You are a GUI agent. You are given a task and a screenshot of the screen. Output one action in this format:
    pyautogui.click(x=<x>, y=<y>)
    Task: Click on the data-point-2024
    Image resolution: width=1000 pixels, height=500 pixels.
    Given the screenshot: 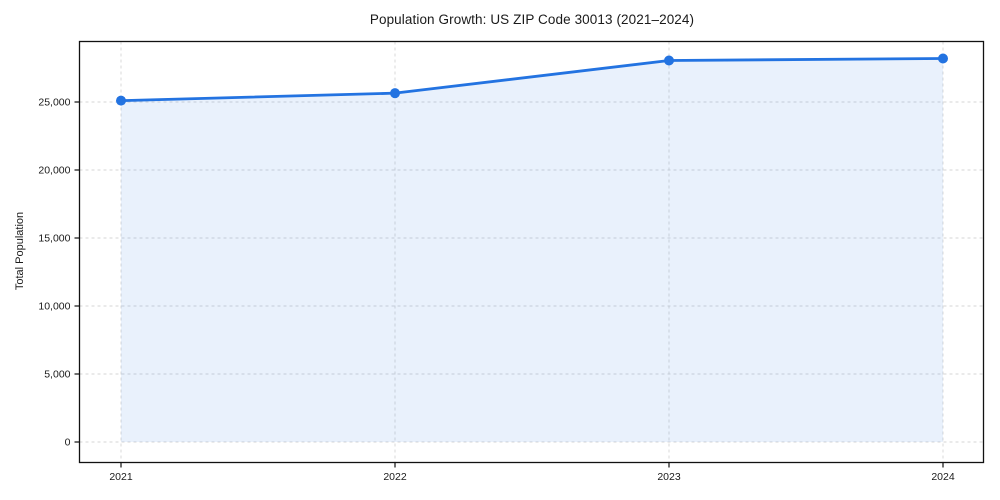 What is the action you would take?
    pyautogui.click(x=943, y=58)
    